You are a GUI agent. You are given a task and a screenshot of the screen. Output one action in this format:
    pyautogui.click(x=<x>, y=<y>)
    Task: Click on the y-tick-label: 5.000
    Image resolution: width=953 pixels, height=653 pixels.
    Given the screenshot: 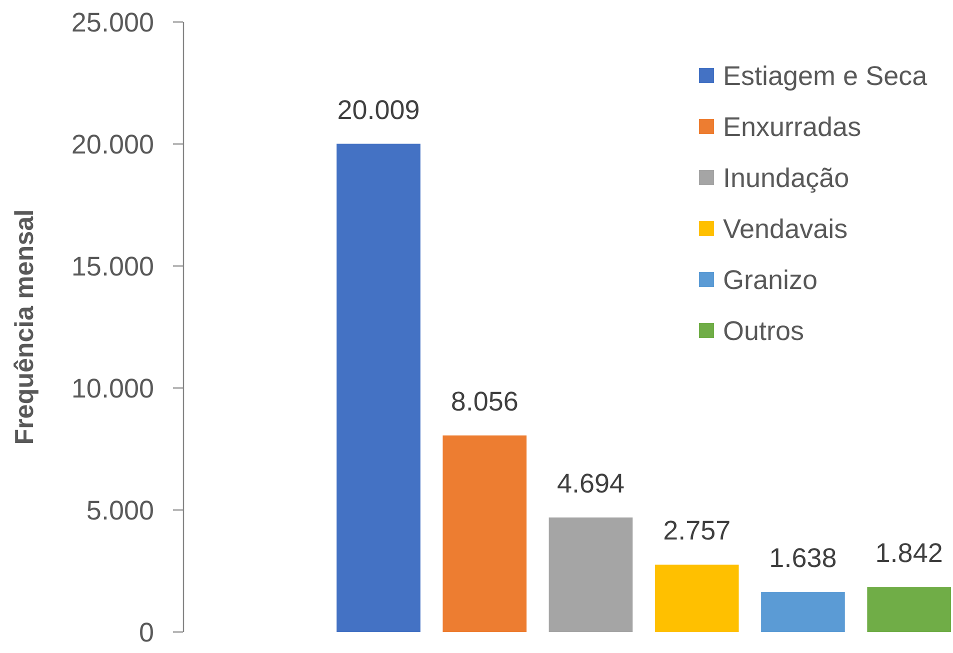 What is the action you would take?
    pyautogui.click(x=120, y=511)
    